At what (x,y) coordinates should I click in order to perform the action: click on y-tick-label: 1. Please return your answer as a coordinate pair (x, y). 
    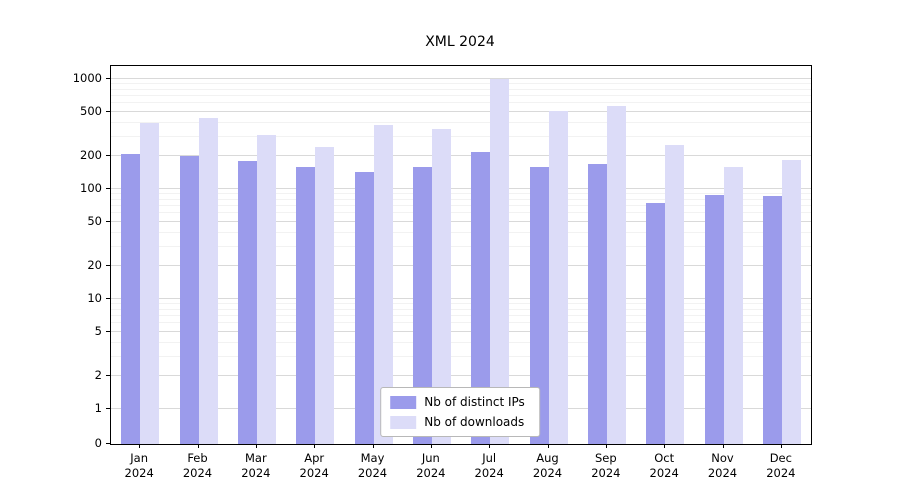
    Looking at the image, I should click on (98, 408).